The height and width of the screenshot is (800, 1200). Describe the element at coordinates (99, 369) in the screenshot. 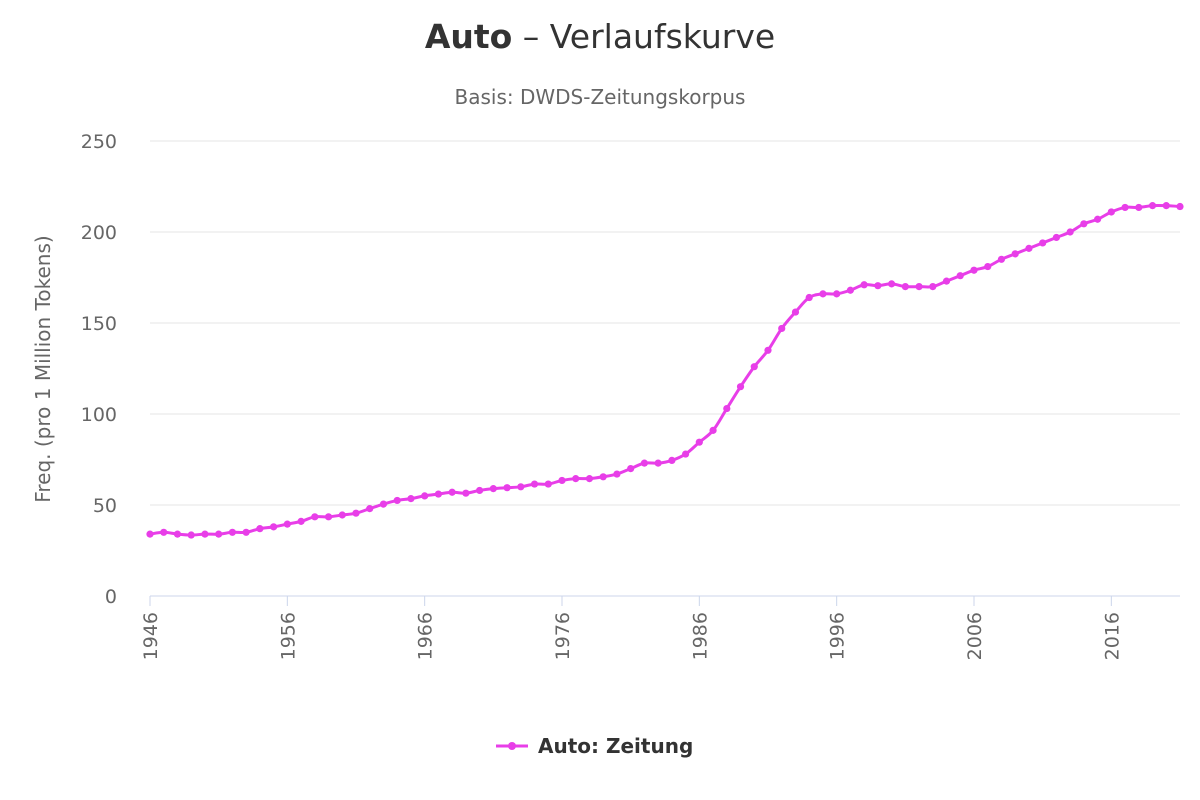

I see `y-axis-tick-labels: 0 50 100 150 200 250` at that location.